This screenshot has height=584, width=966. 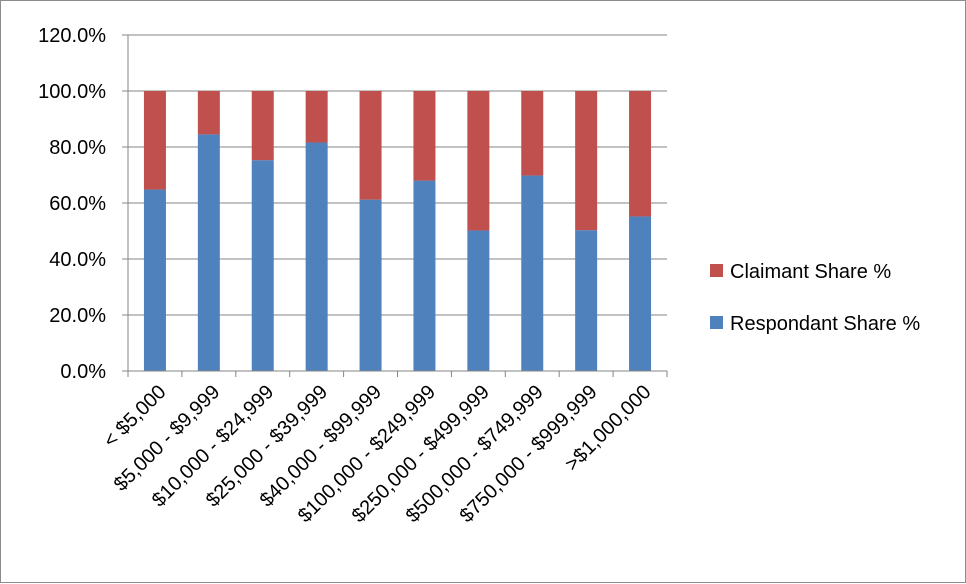 What do you see at coordinates (810, 272) in the screenshot?
I see `legend-label: Claimant Share %` at bounding box center [810, 272].